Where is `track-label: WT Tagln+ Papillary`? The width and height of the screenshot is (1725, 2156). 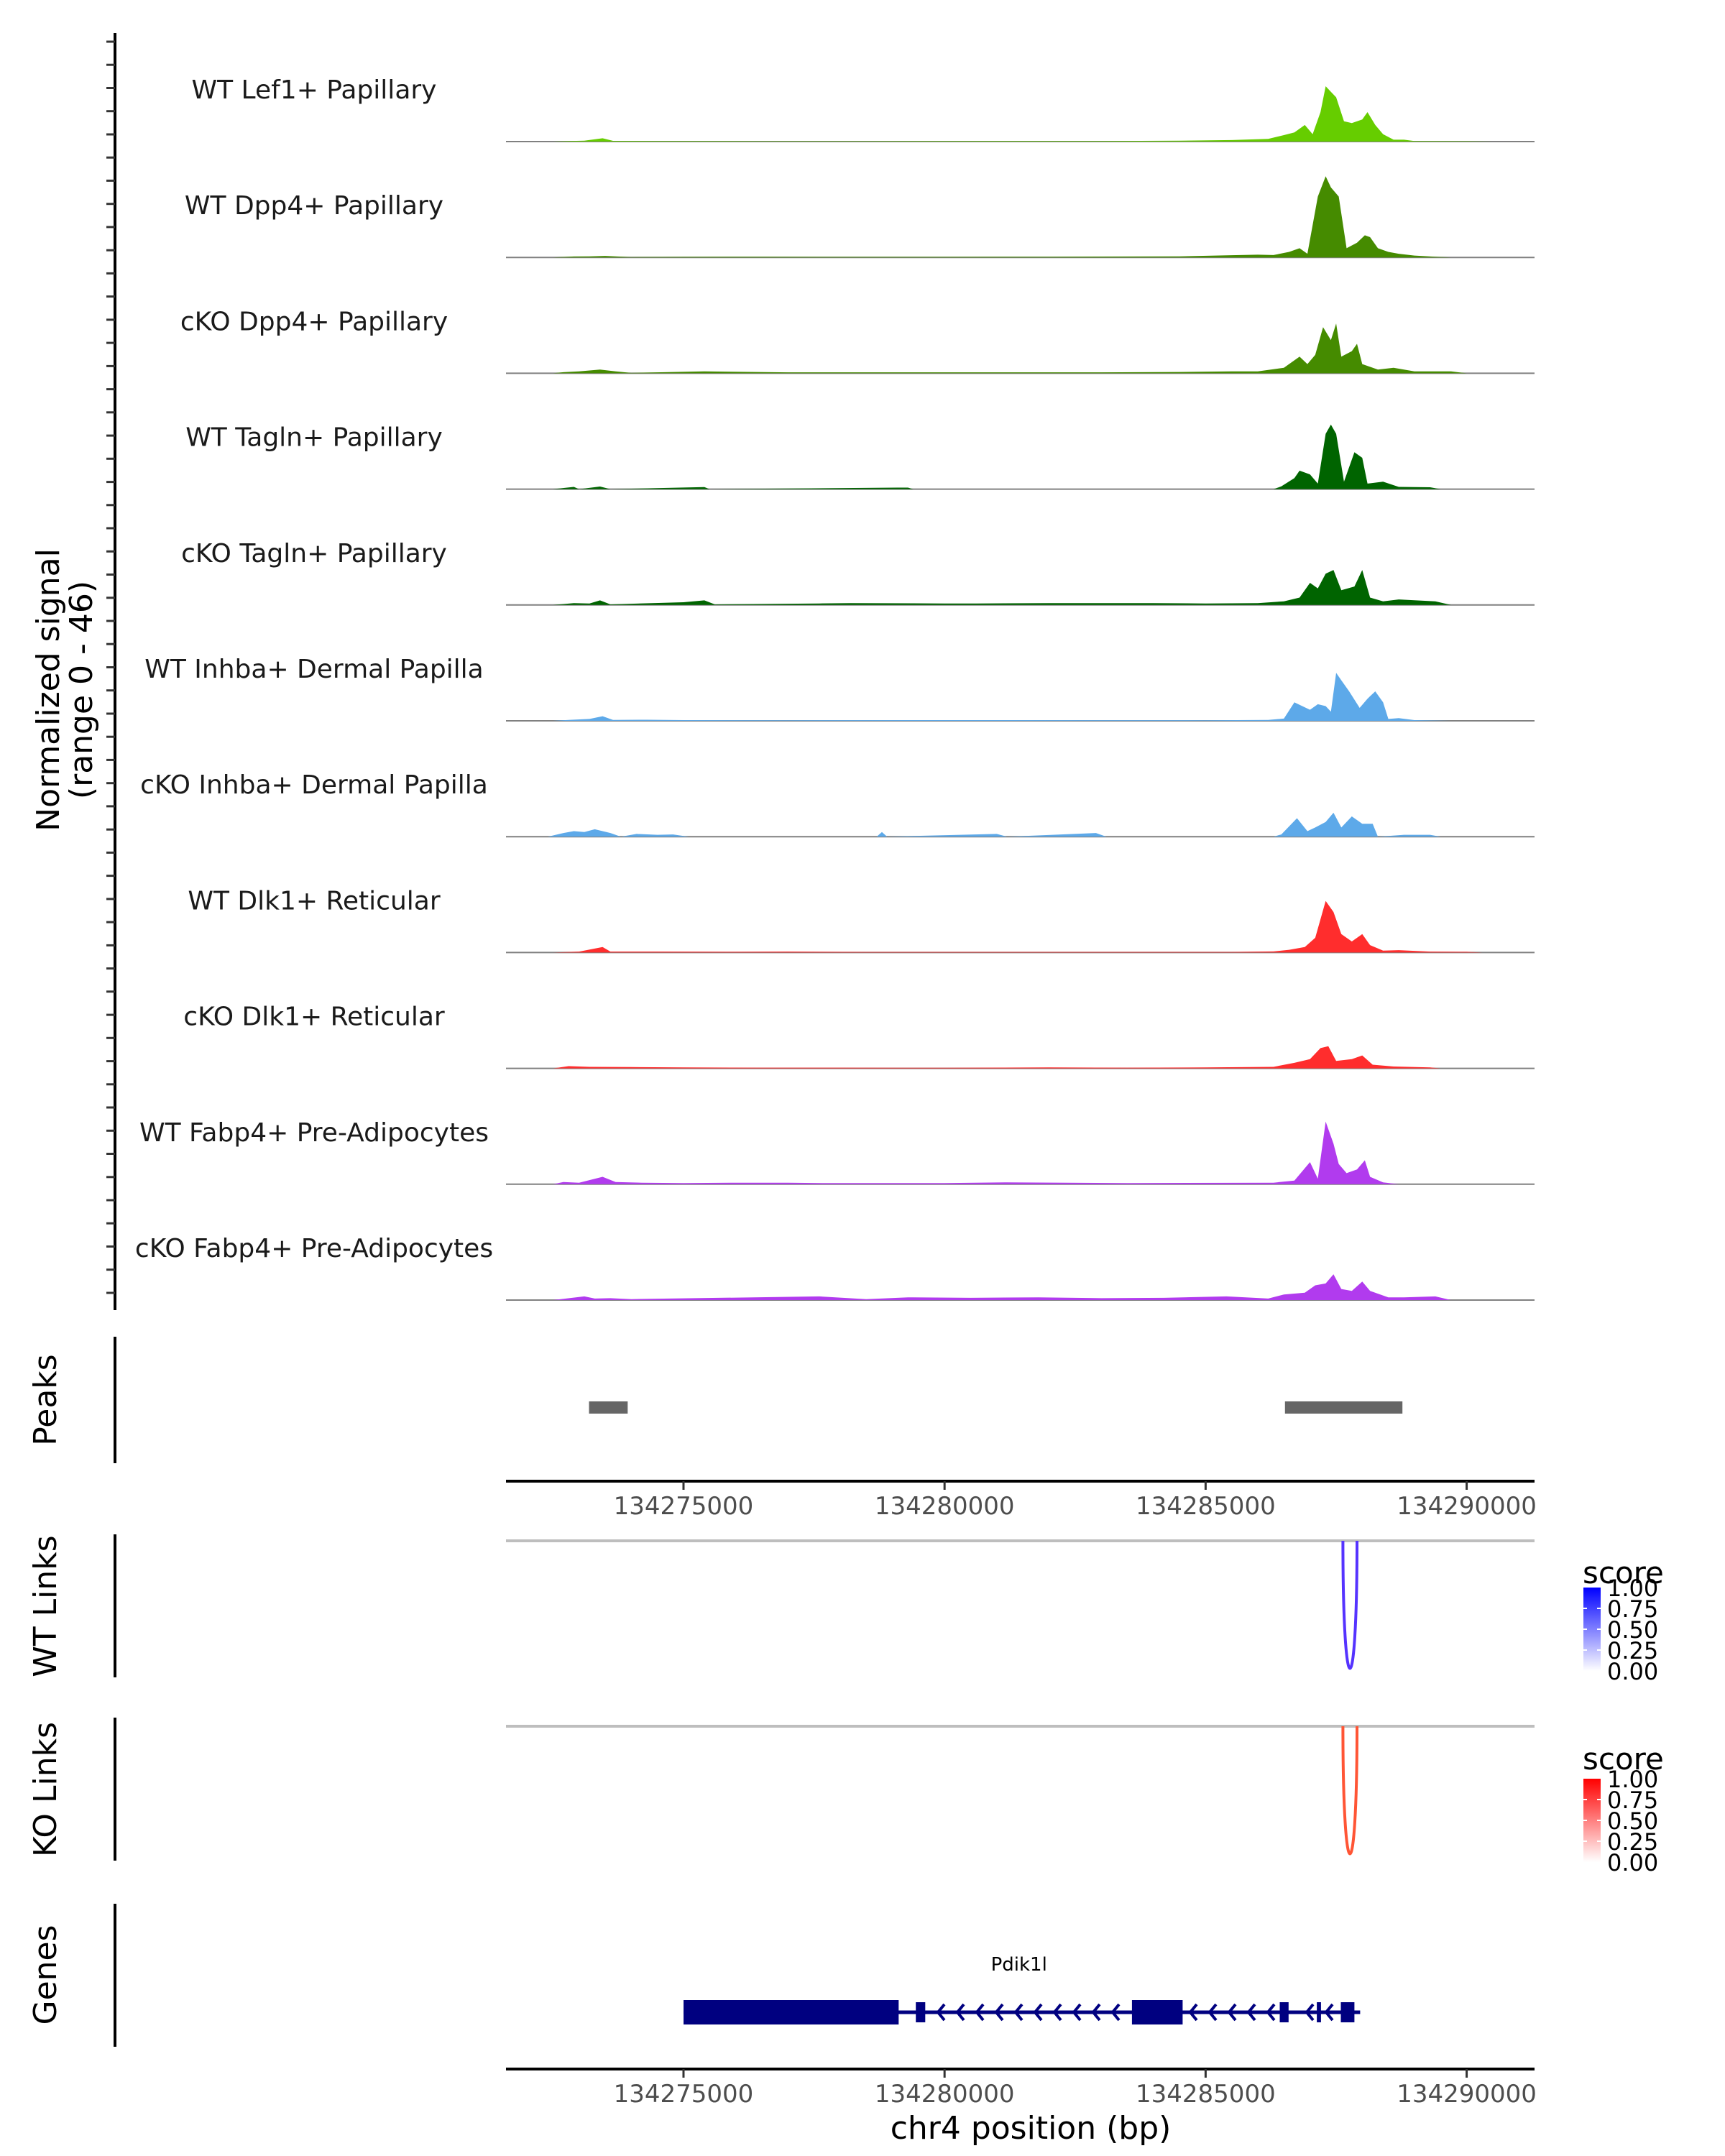 track-label: WT Tagln+ Papillary is located at coordinates (314, 438).